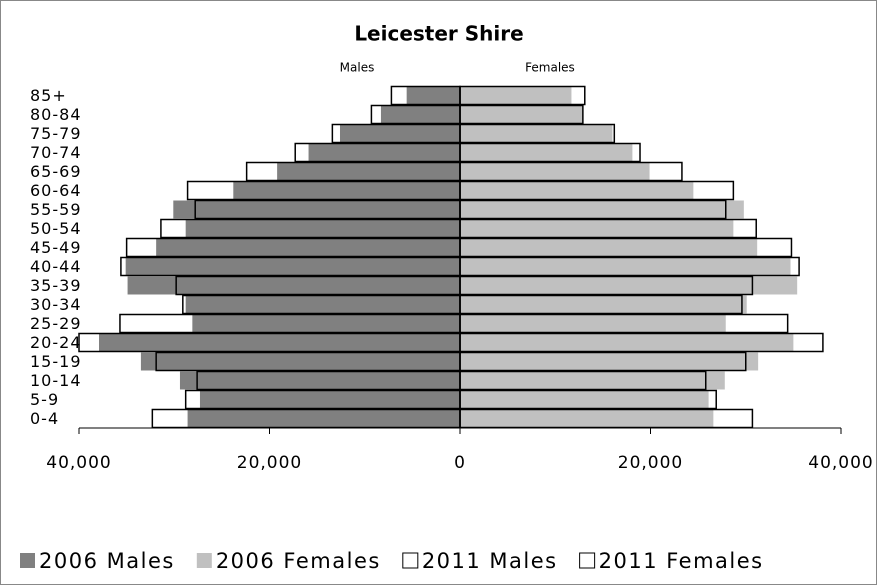  Describe the element at coordinates (438, 34) in the screenshot. I see `chart-title: Leicester Shire` at that location.